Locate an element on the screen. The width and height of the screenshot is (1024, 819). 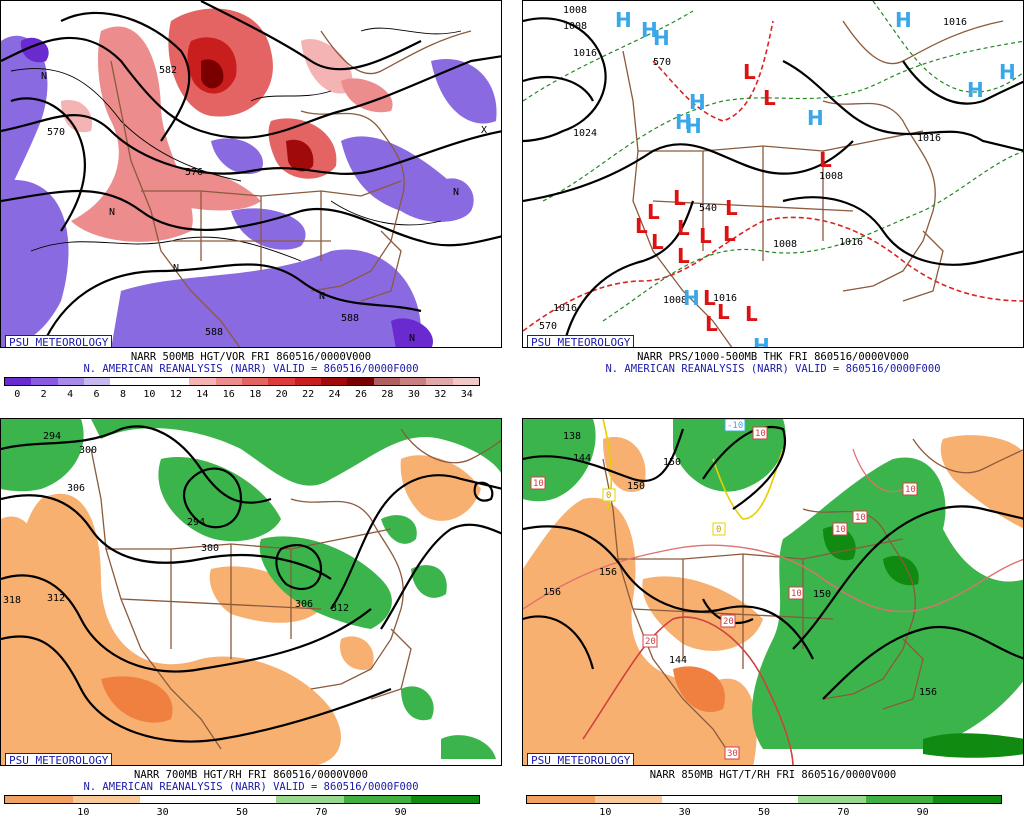
height-label: 294 is located at coordinates (196, 522).